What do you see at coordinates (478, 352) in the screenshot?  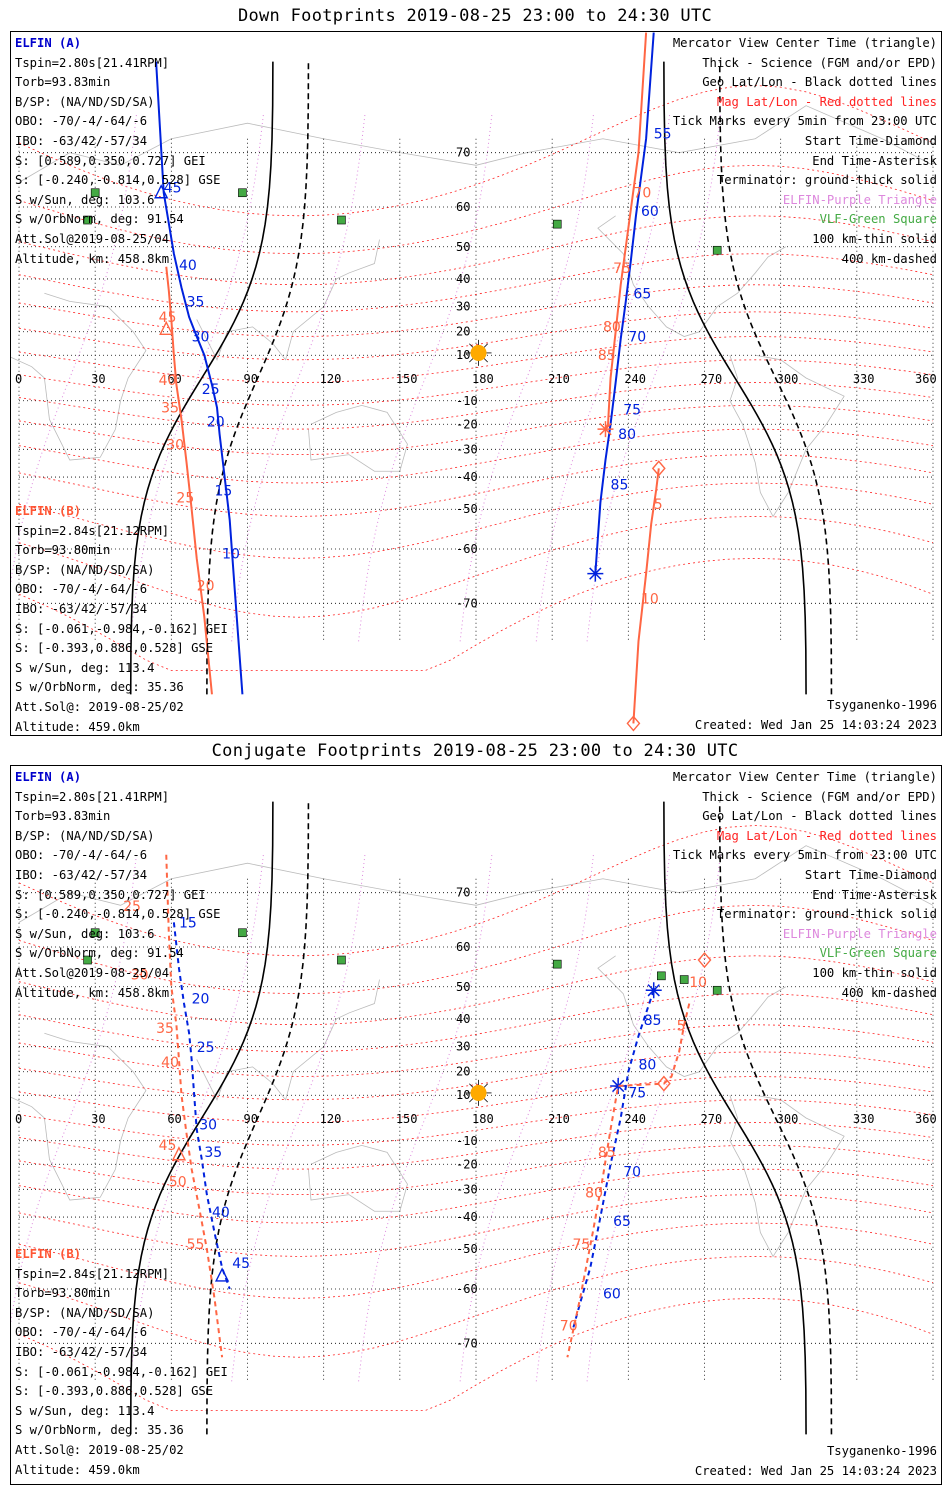 I see `sun-disc` at bounding box center [478, 352].